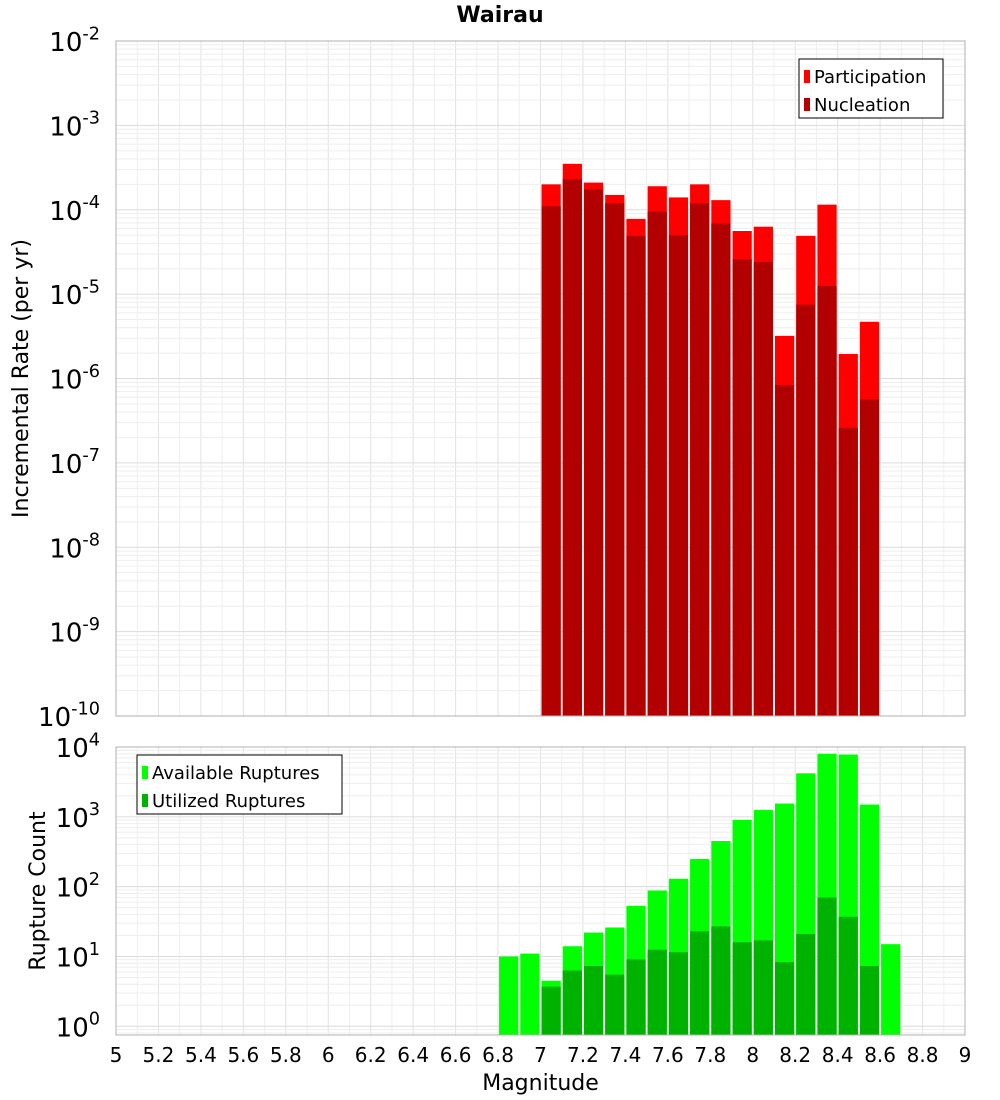 Image resolution: width=1000 pixels, height=1100 pixels. What do you see at coordinates (668, 1055) in the screenshot?
I see `x-tick-label: 7.6` at bounding box center [668, 1055].